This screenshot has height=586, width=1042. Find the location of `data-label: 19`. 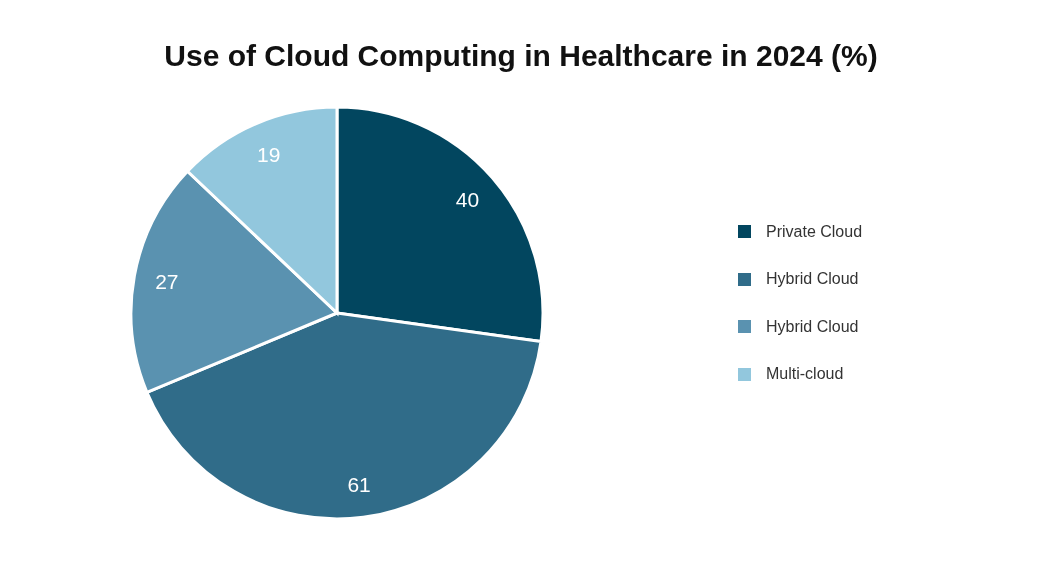

data-label: 19 is located at coordinates (268, 154).